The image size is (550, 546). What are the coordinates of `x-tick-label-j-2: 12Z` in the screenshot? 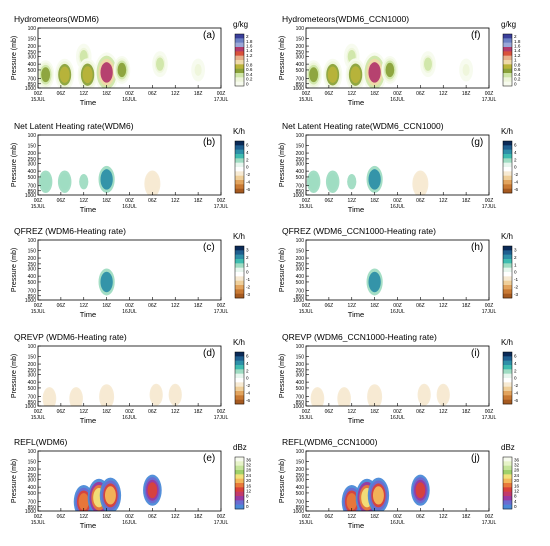 It's located at (351, 517).